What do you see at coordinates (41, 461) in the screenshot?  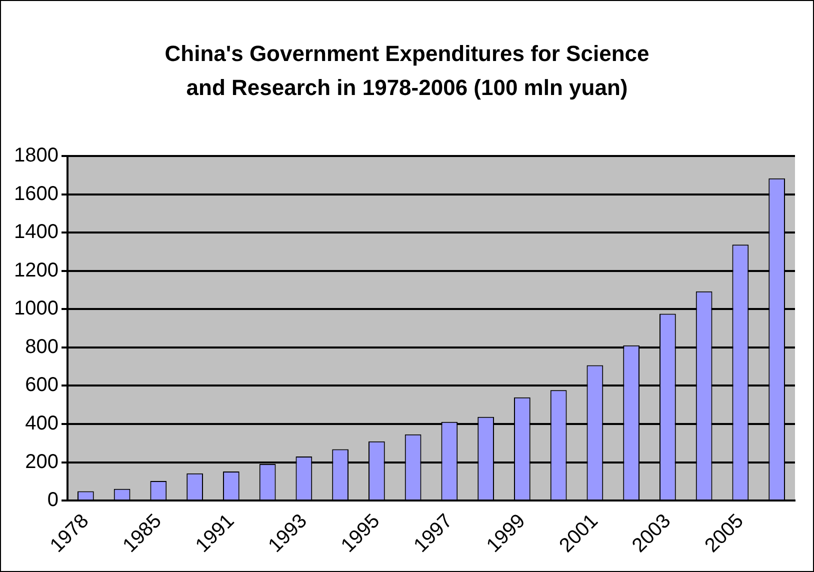 I see `y-tick-label: 200` at bounding box center [41, 461].